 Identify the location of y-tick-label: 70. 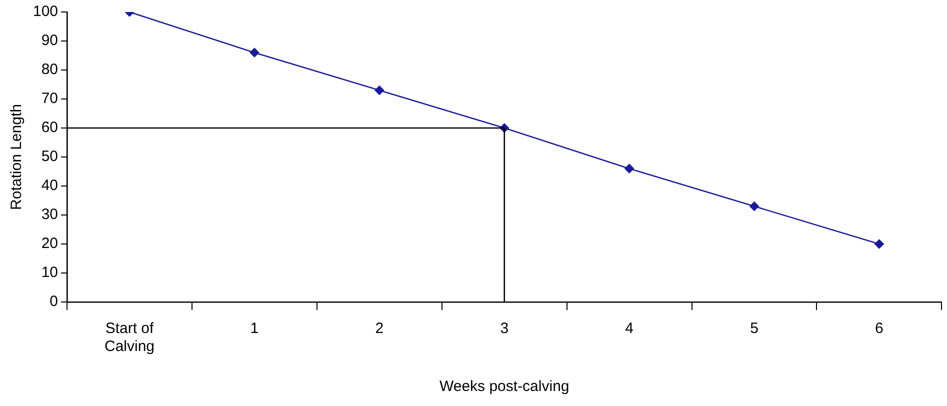
(49, 99).